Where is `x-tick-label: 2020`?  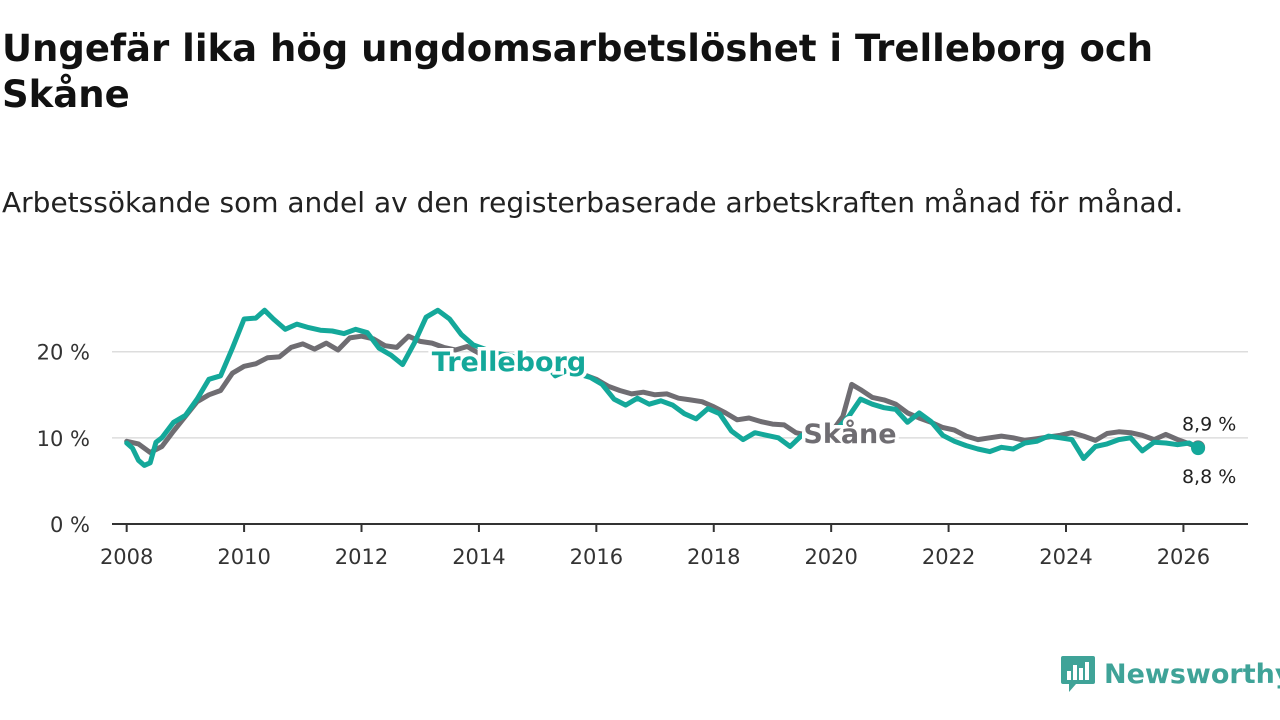
x-tick-label: 2020 is located at coordinates (830, 557).